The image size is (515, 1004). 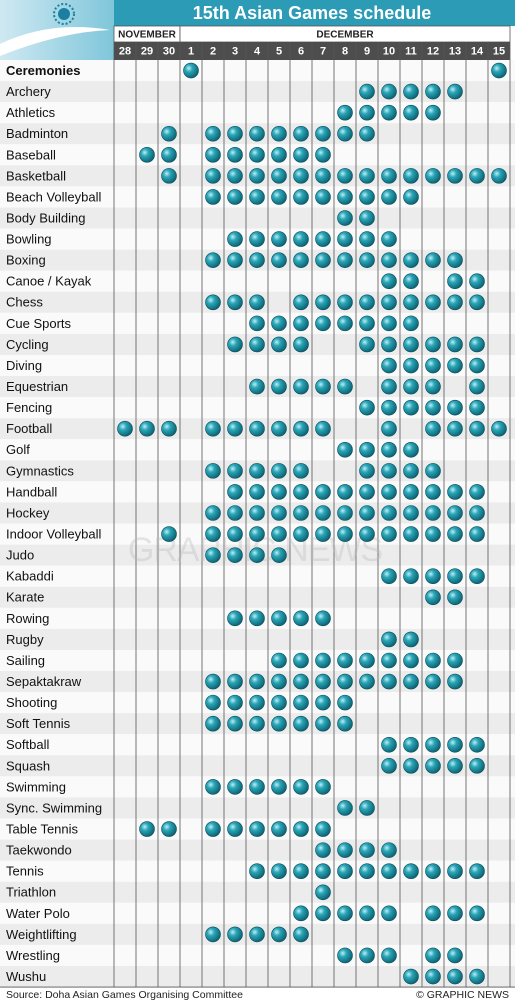 What do you see at coordinates (37, 133) in the screenshot?
I see `sport-label: Badminton` at bounding box center [37, 133].